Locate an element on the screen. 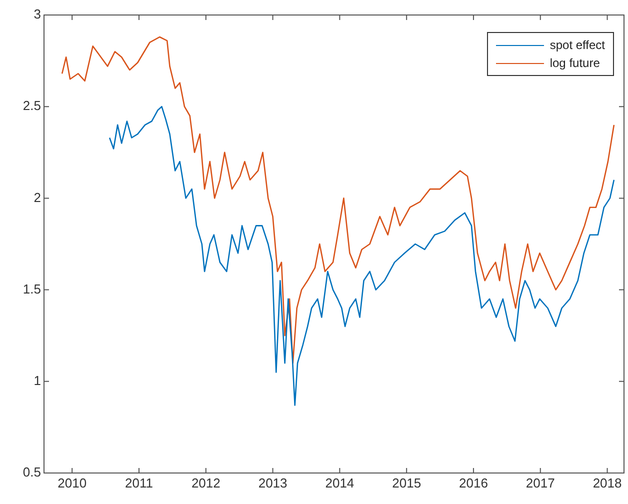  y-tick-label: 0.5 is located at coordinates (31, 472).